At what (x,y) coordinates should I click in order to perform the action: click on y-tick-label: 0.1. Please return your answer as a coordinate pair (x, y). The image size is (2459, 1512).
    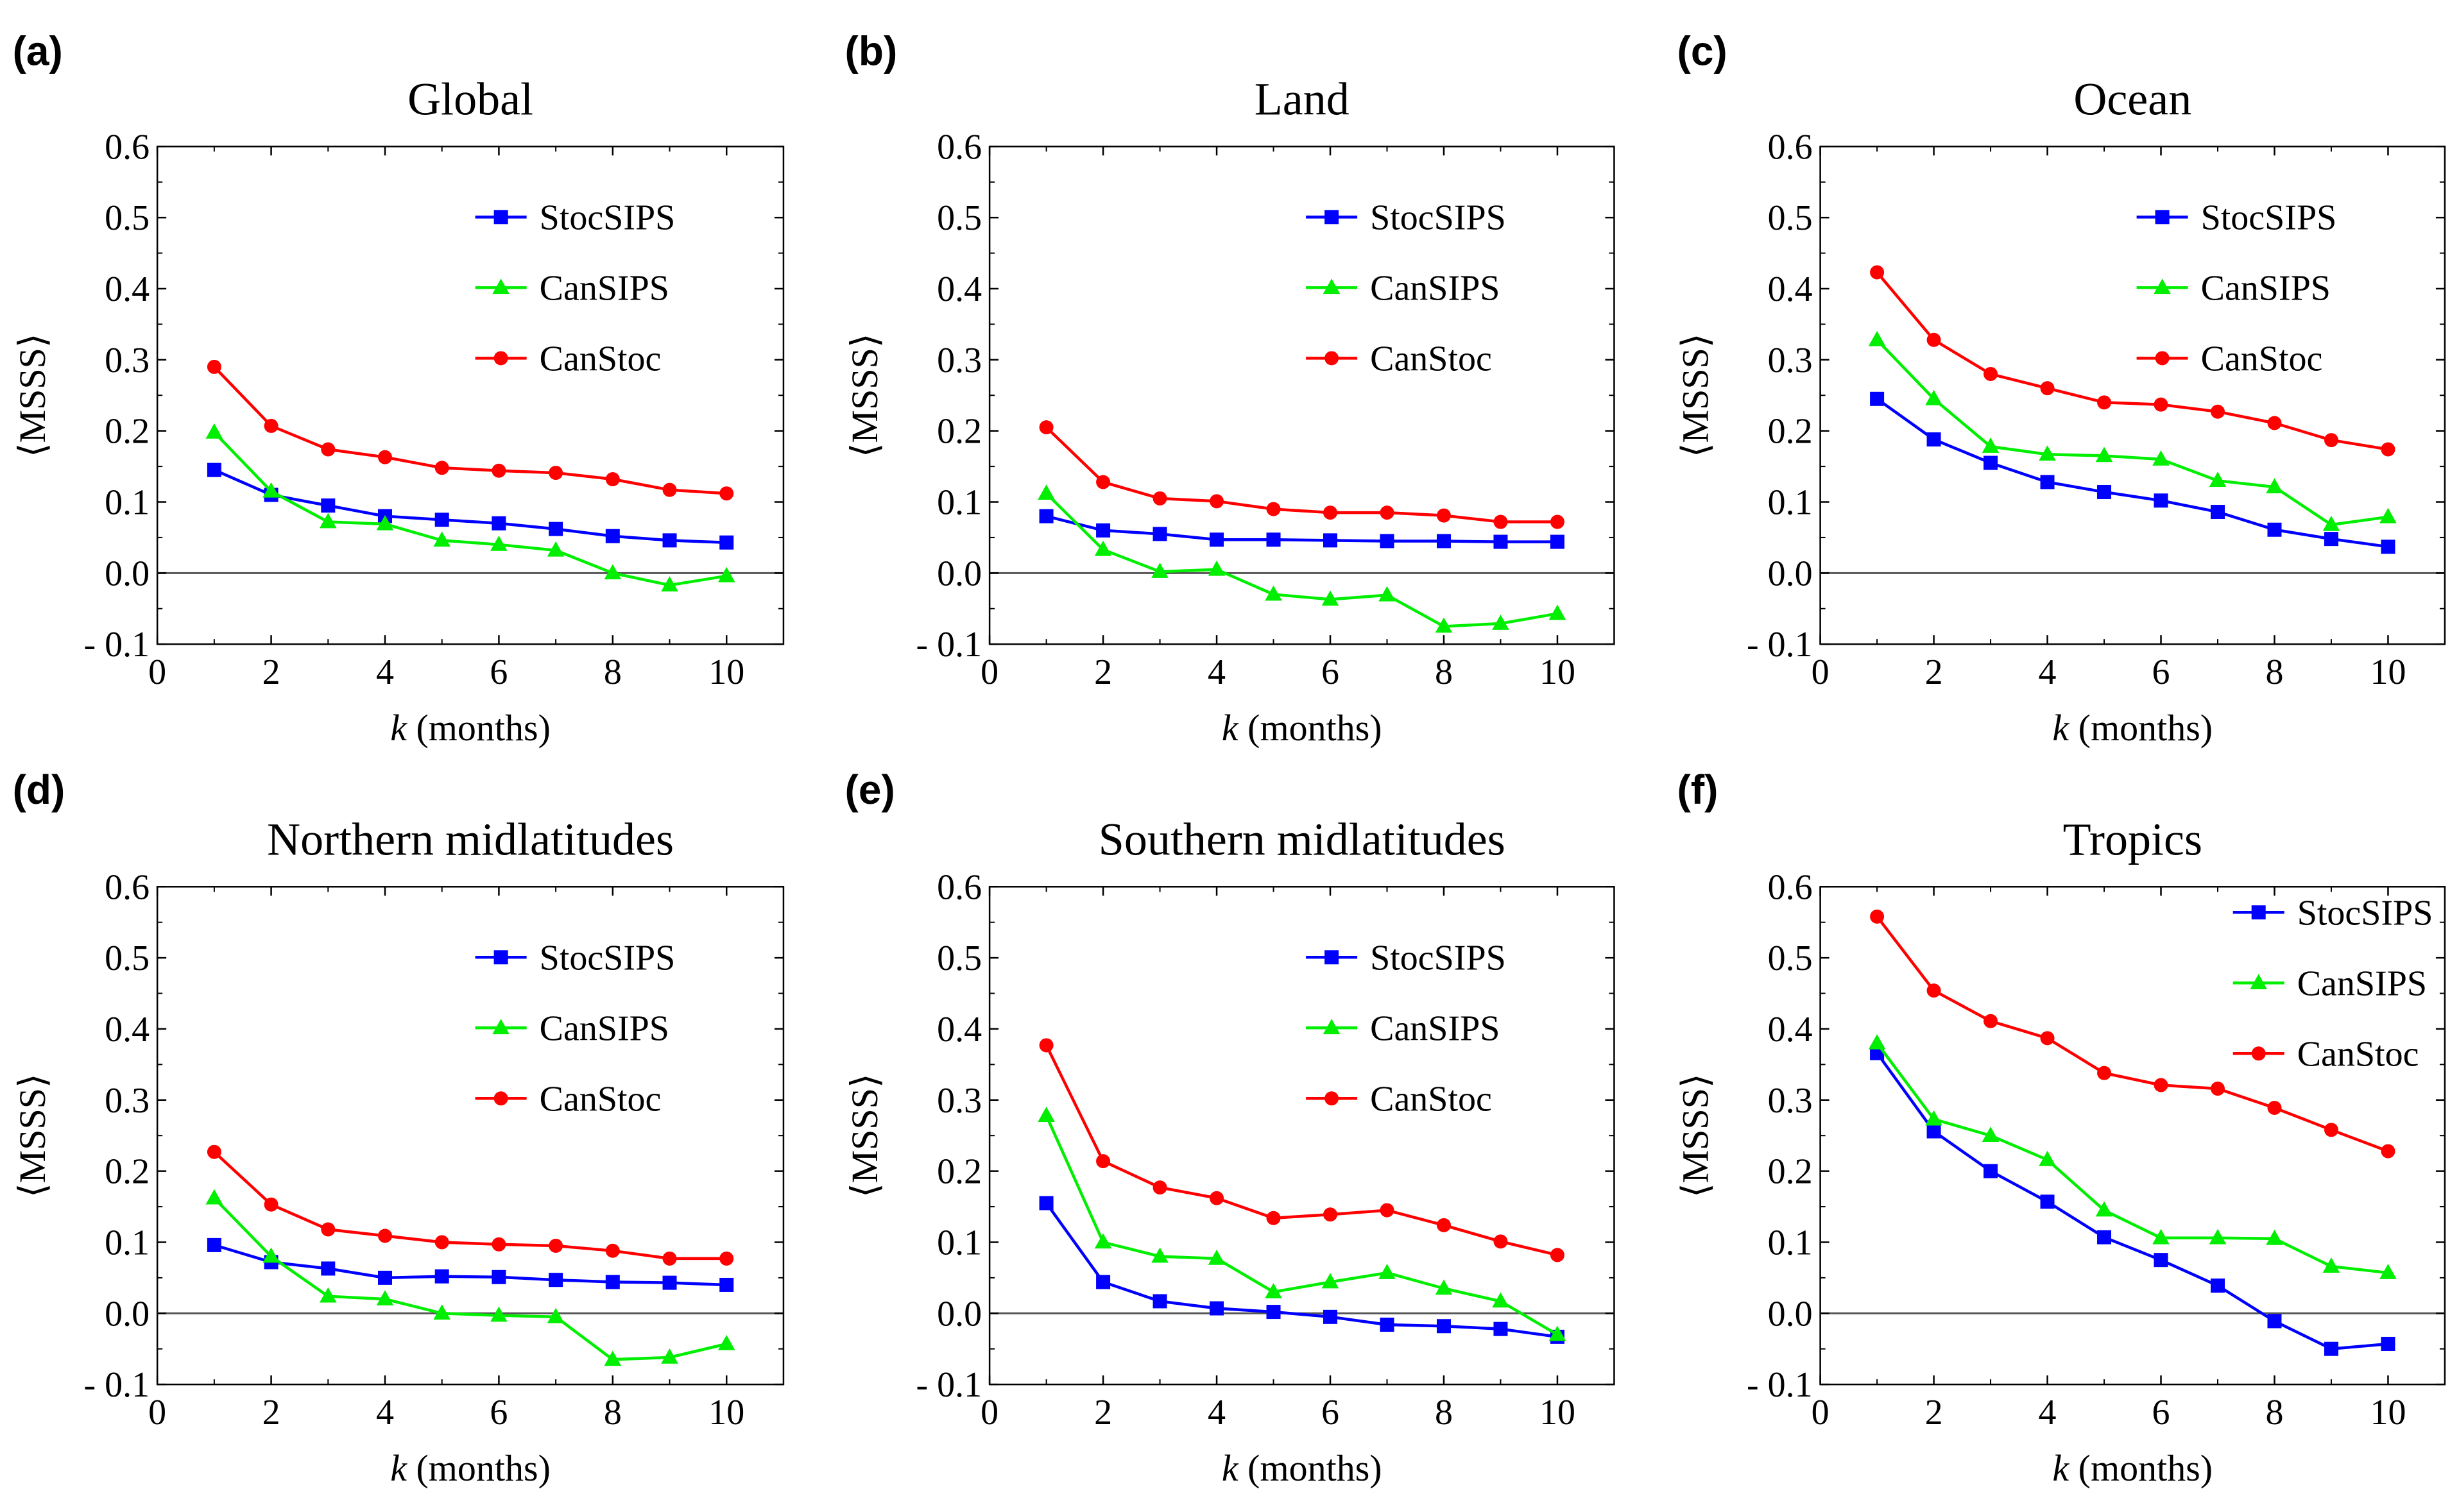
    Looking at the image, I should click on (959, 503).